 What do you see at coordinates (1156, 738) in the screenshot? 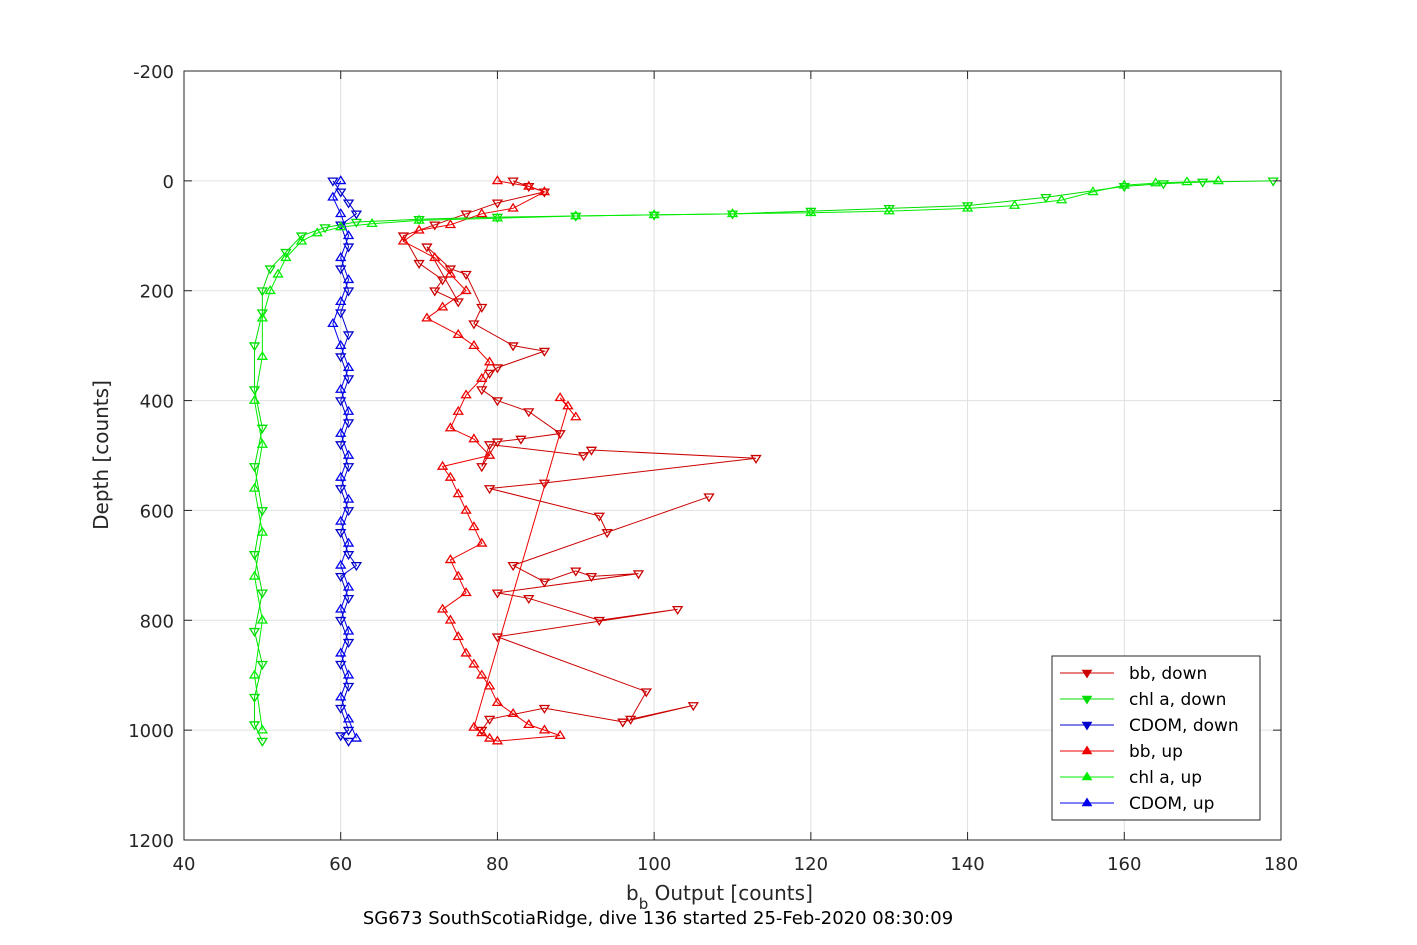
I see `legend-box` at bounding box center [1156, 738].